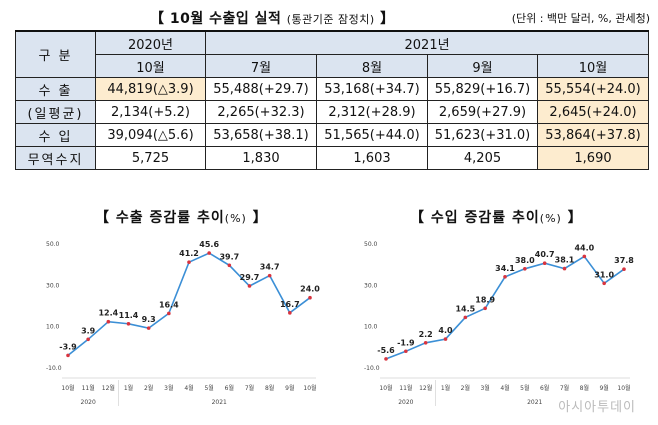 The image size is (658, 425). Describe the element at coordinates (372, 135) in the screenshot. I see `table-cell: 51,565(+44.0)` at that location.